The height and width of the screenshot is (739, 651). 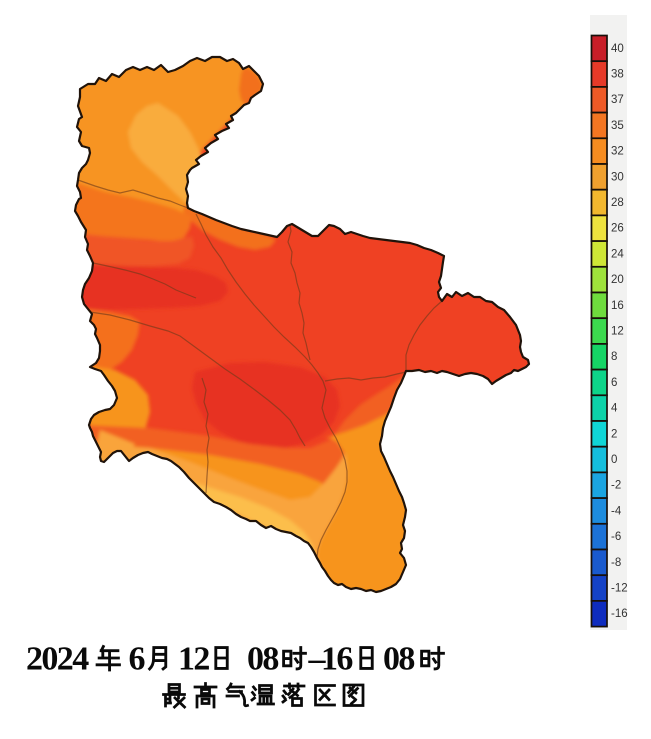 I want to click on svg-text: 30, so click(x=617, y=177).